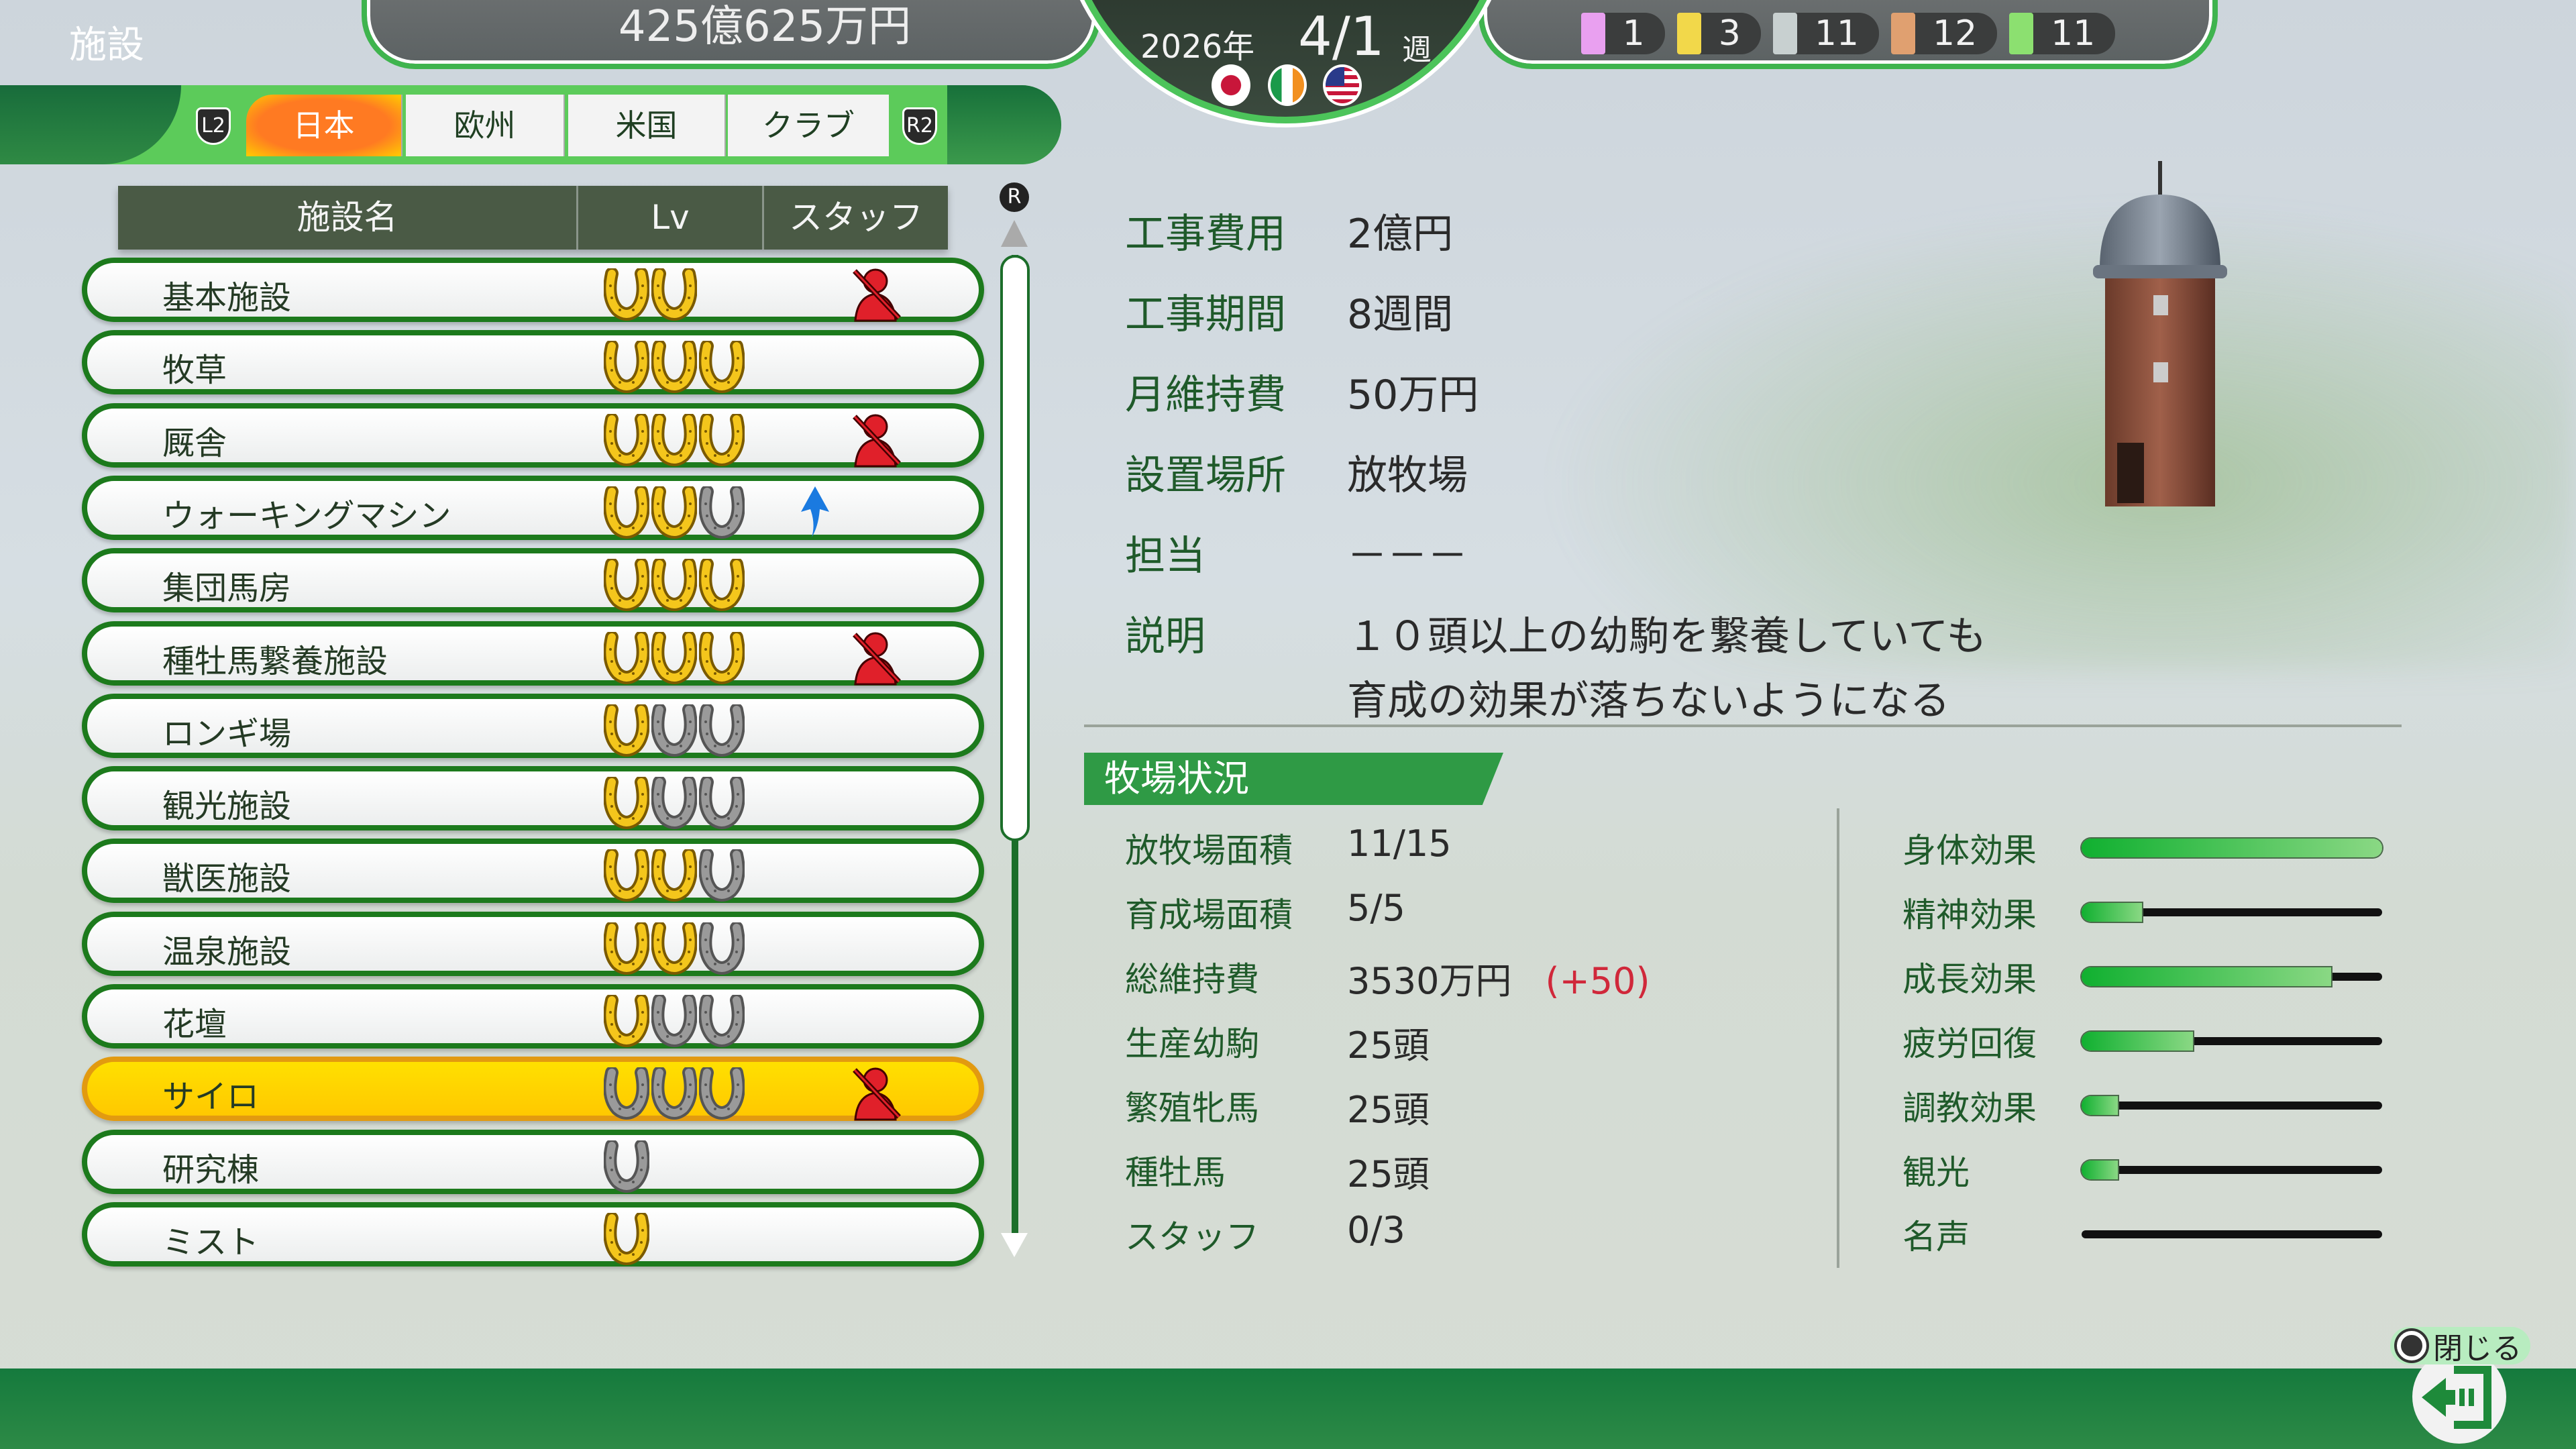  Describe the element at coordinates (1743, 725) in the screenshot. I see `divider` at that location.